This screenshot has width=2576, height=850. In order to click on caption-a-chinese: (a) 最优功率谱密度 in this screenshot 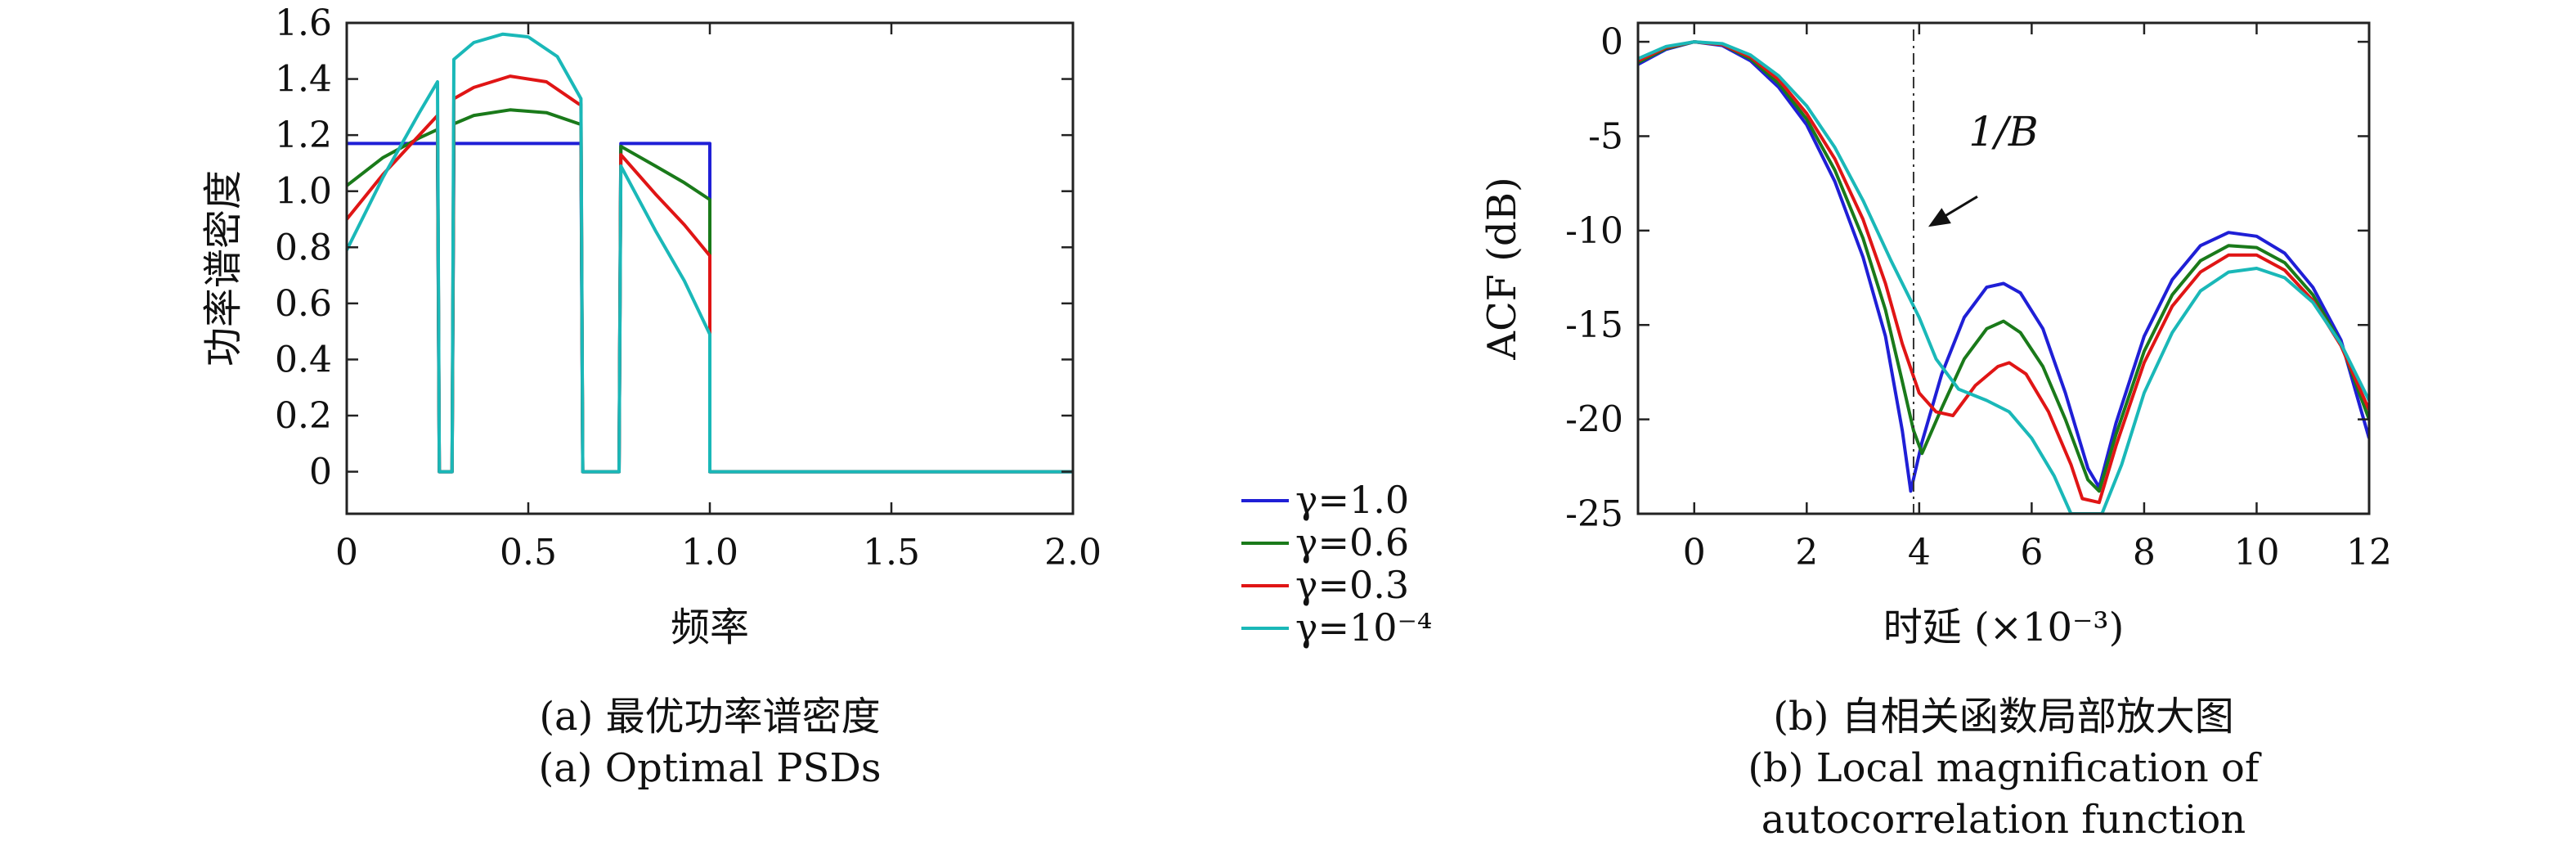, I will do `click(709, 717)`.